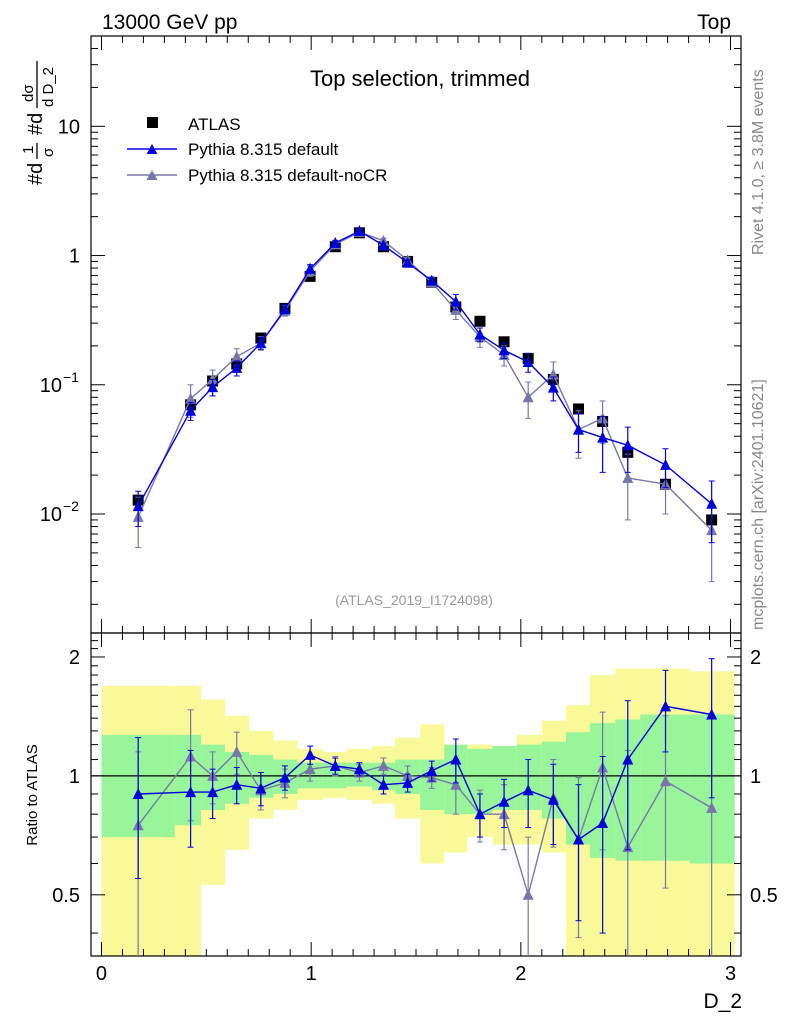 The width and height of the screenshot is (786, 1024). I want to click on x-axis-label: D_2, so click(722, 1001).